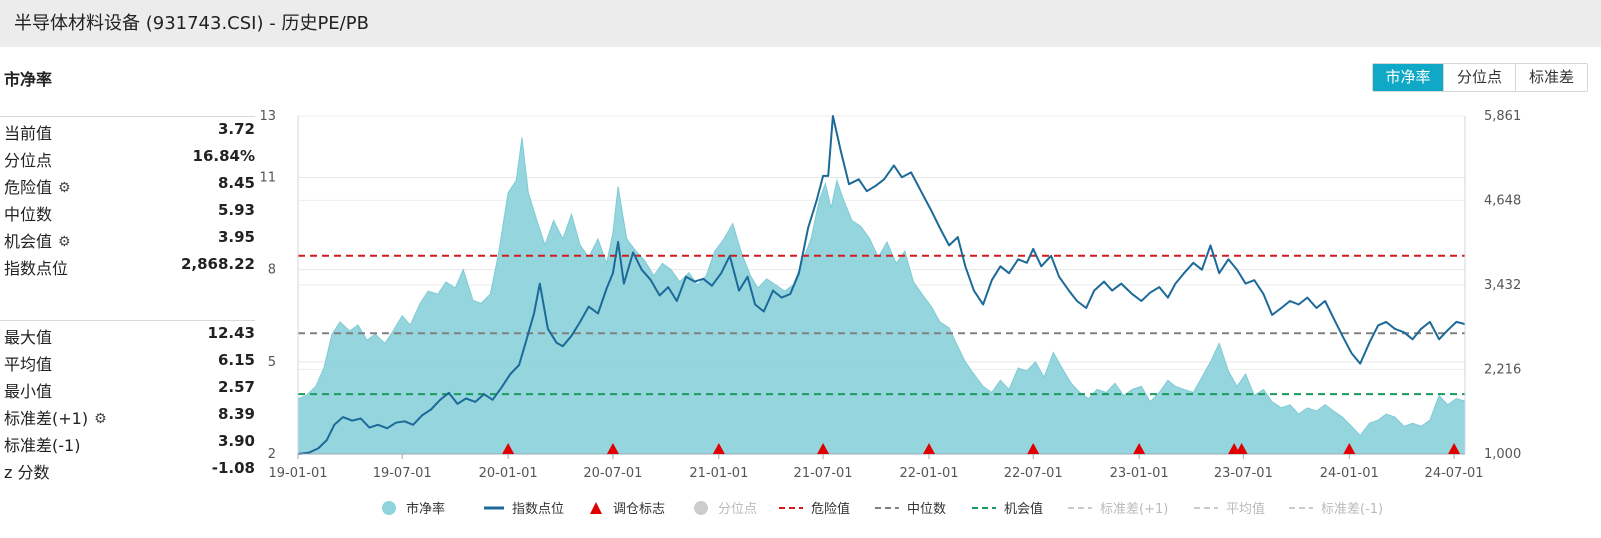  Describe the element at coordinates (127, 265) in the screenshot. I see `stat-row: 指数点位 2,868.22` at that location.